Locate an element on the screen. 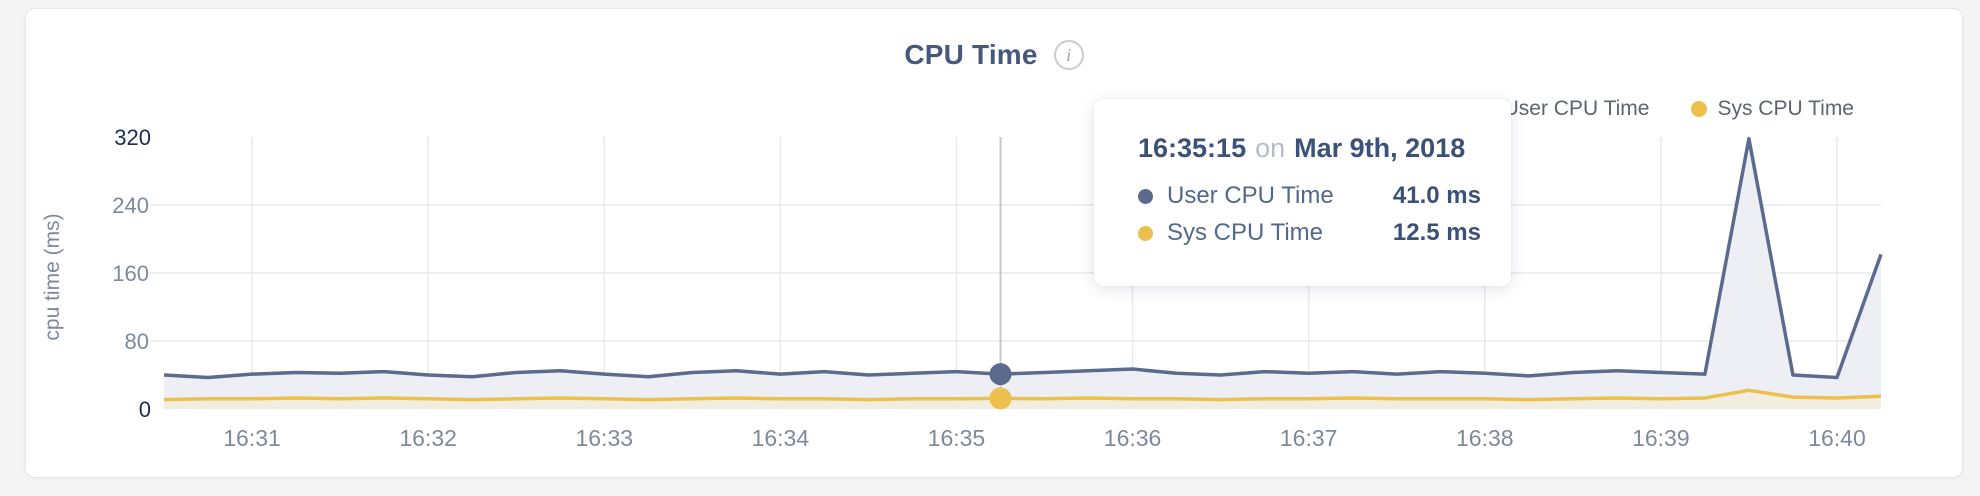 This screenshot has width=1980, height=496. y-axis-title: cpu time (ms) is located at coordinates (52, 276).